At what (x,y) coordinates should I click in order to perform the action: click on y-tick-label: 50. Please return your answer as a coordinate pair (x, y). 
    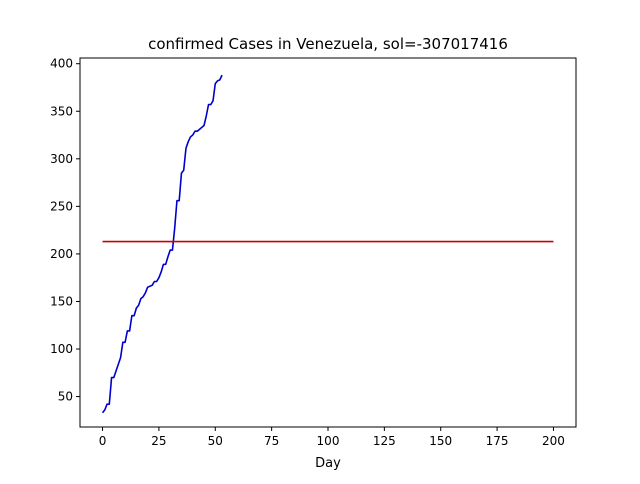
    Looking at the image, I should click on (65, 397).